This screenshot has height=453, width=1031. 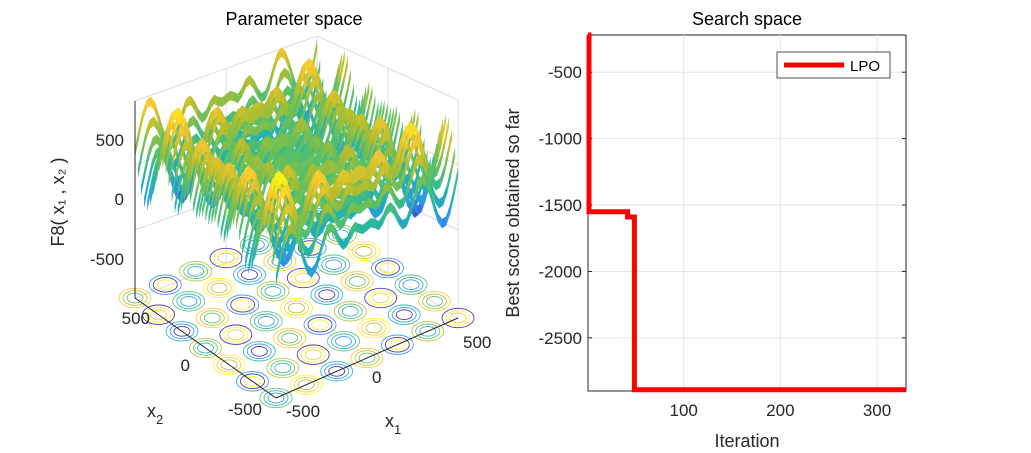 I want to click on y-axis-line, so click(x=205, y=348).